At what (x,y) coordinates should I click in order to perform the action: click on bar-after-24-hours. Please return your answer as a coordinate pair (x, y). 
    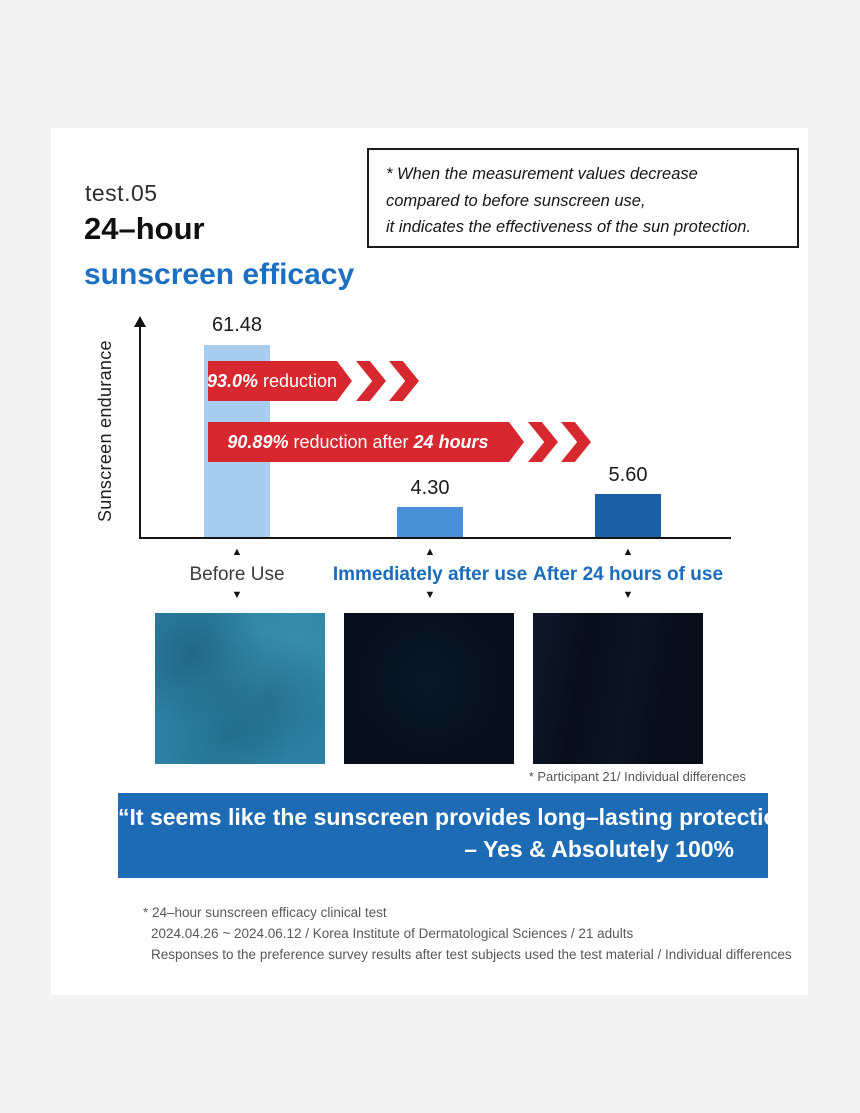
    Looking at the image, I should click on (628, 515).